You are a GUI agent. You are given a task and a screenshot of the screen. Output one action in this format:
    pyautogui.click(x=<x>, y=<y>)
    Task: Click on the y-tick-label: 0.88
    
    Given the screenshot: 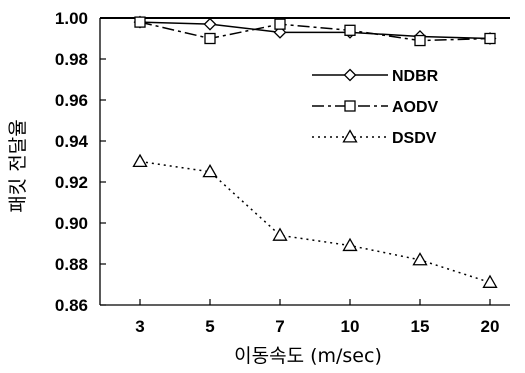 What is the action you would take?
    pyautogui.click(x=71, y=264)
    